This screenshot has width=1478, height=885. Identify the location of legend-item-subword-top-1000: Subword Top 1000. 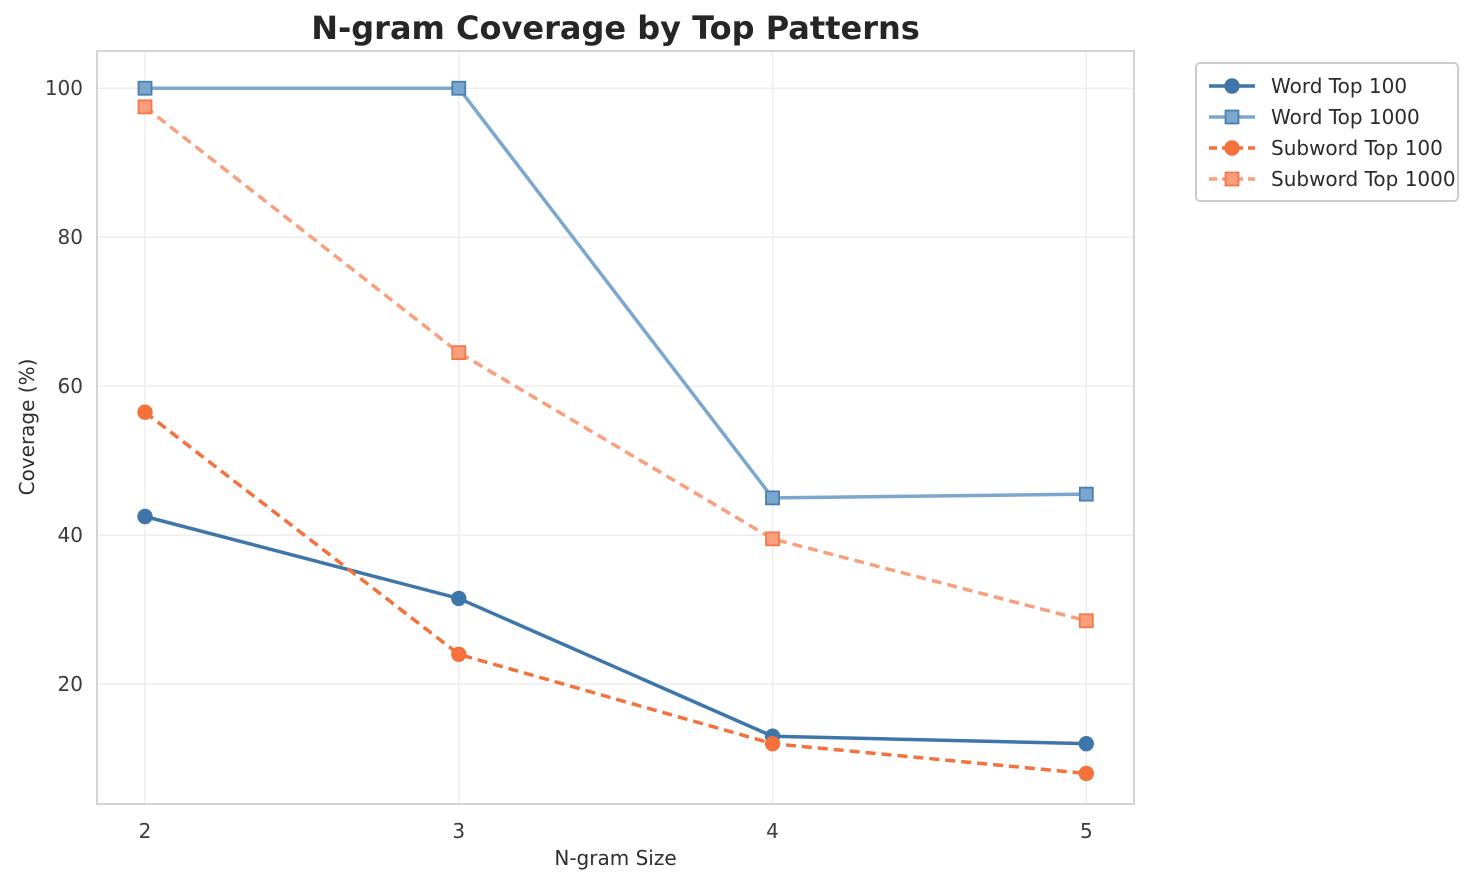
(1331, 178).